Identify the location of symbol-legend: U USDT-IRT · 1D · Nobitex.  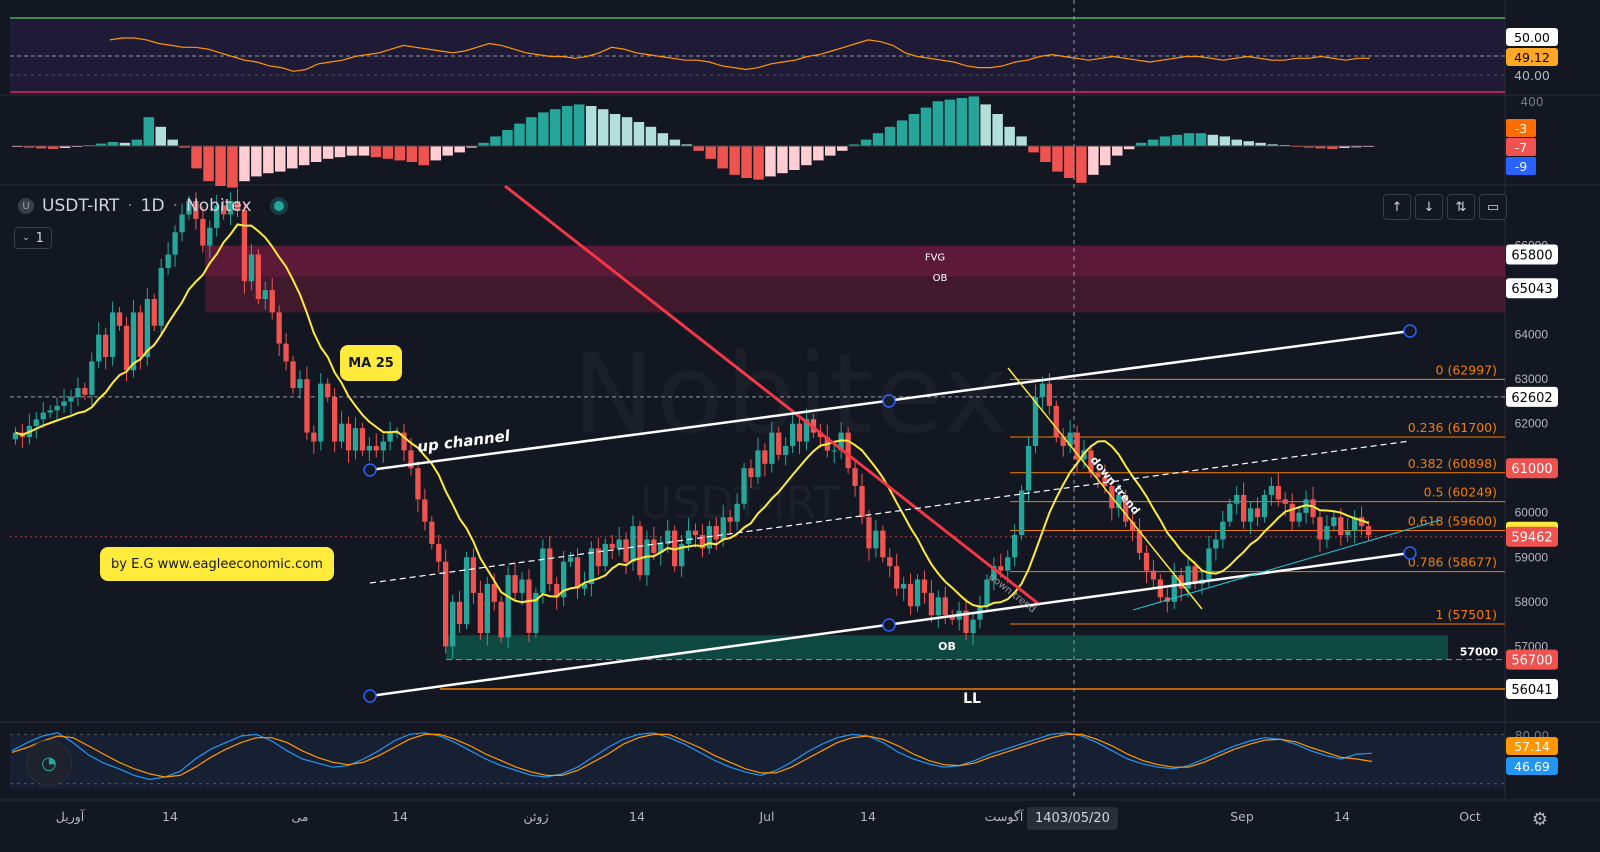
(151, 206).